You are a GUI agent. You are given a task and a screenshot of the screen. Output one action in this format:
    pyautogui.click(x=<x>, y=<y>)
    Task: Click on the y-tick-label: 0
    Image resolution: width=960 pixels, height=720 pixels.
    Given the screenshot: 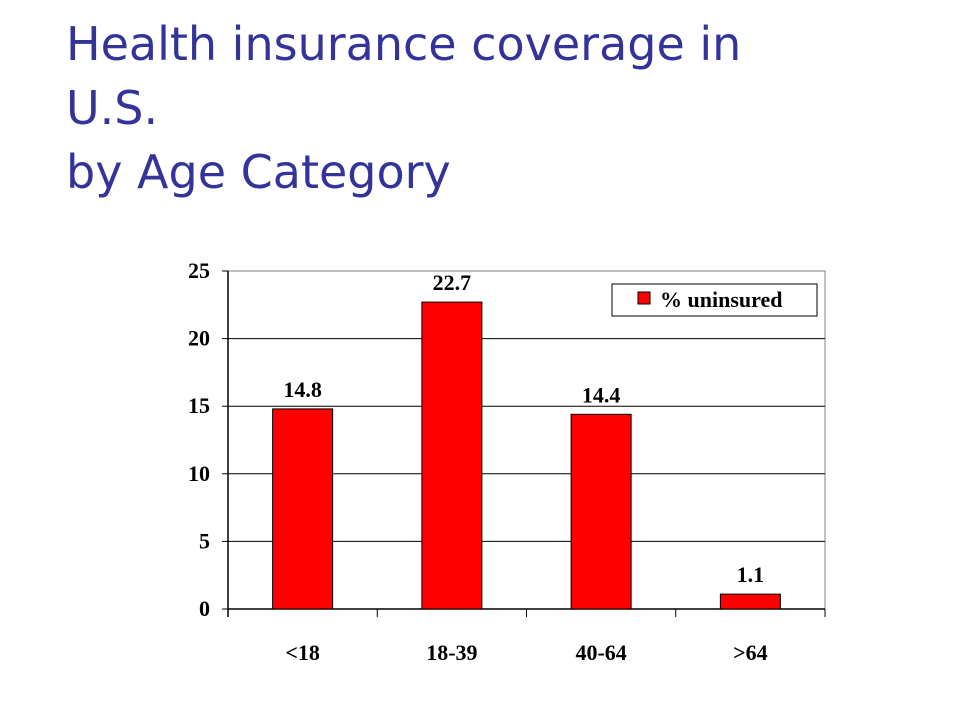 What is the action you would take?
    pyautogui.click(x=204, y=608)
    